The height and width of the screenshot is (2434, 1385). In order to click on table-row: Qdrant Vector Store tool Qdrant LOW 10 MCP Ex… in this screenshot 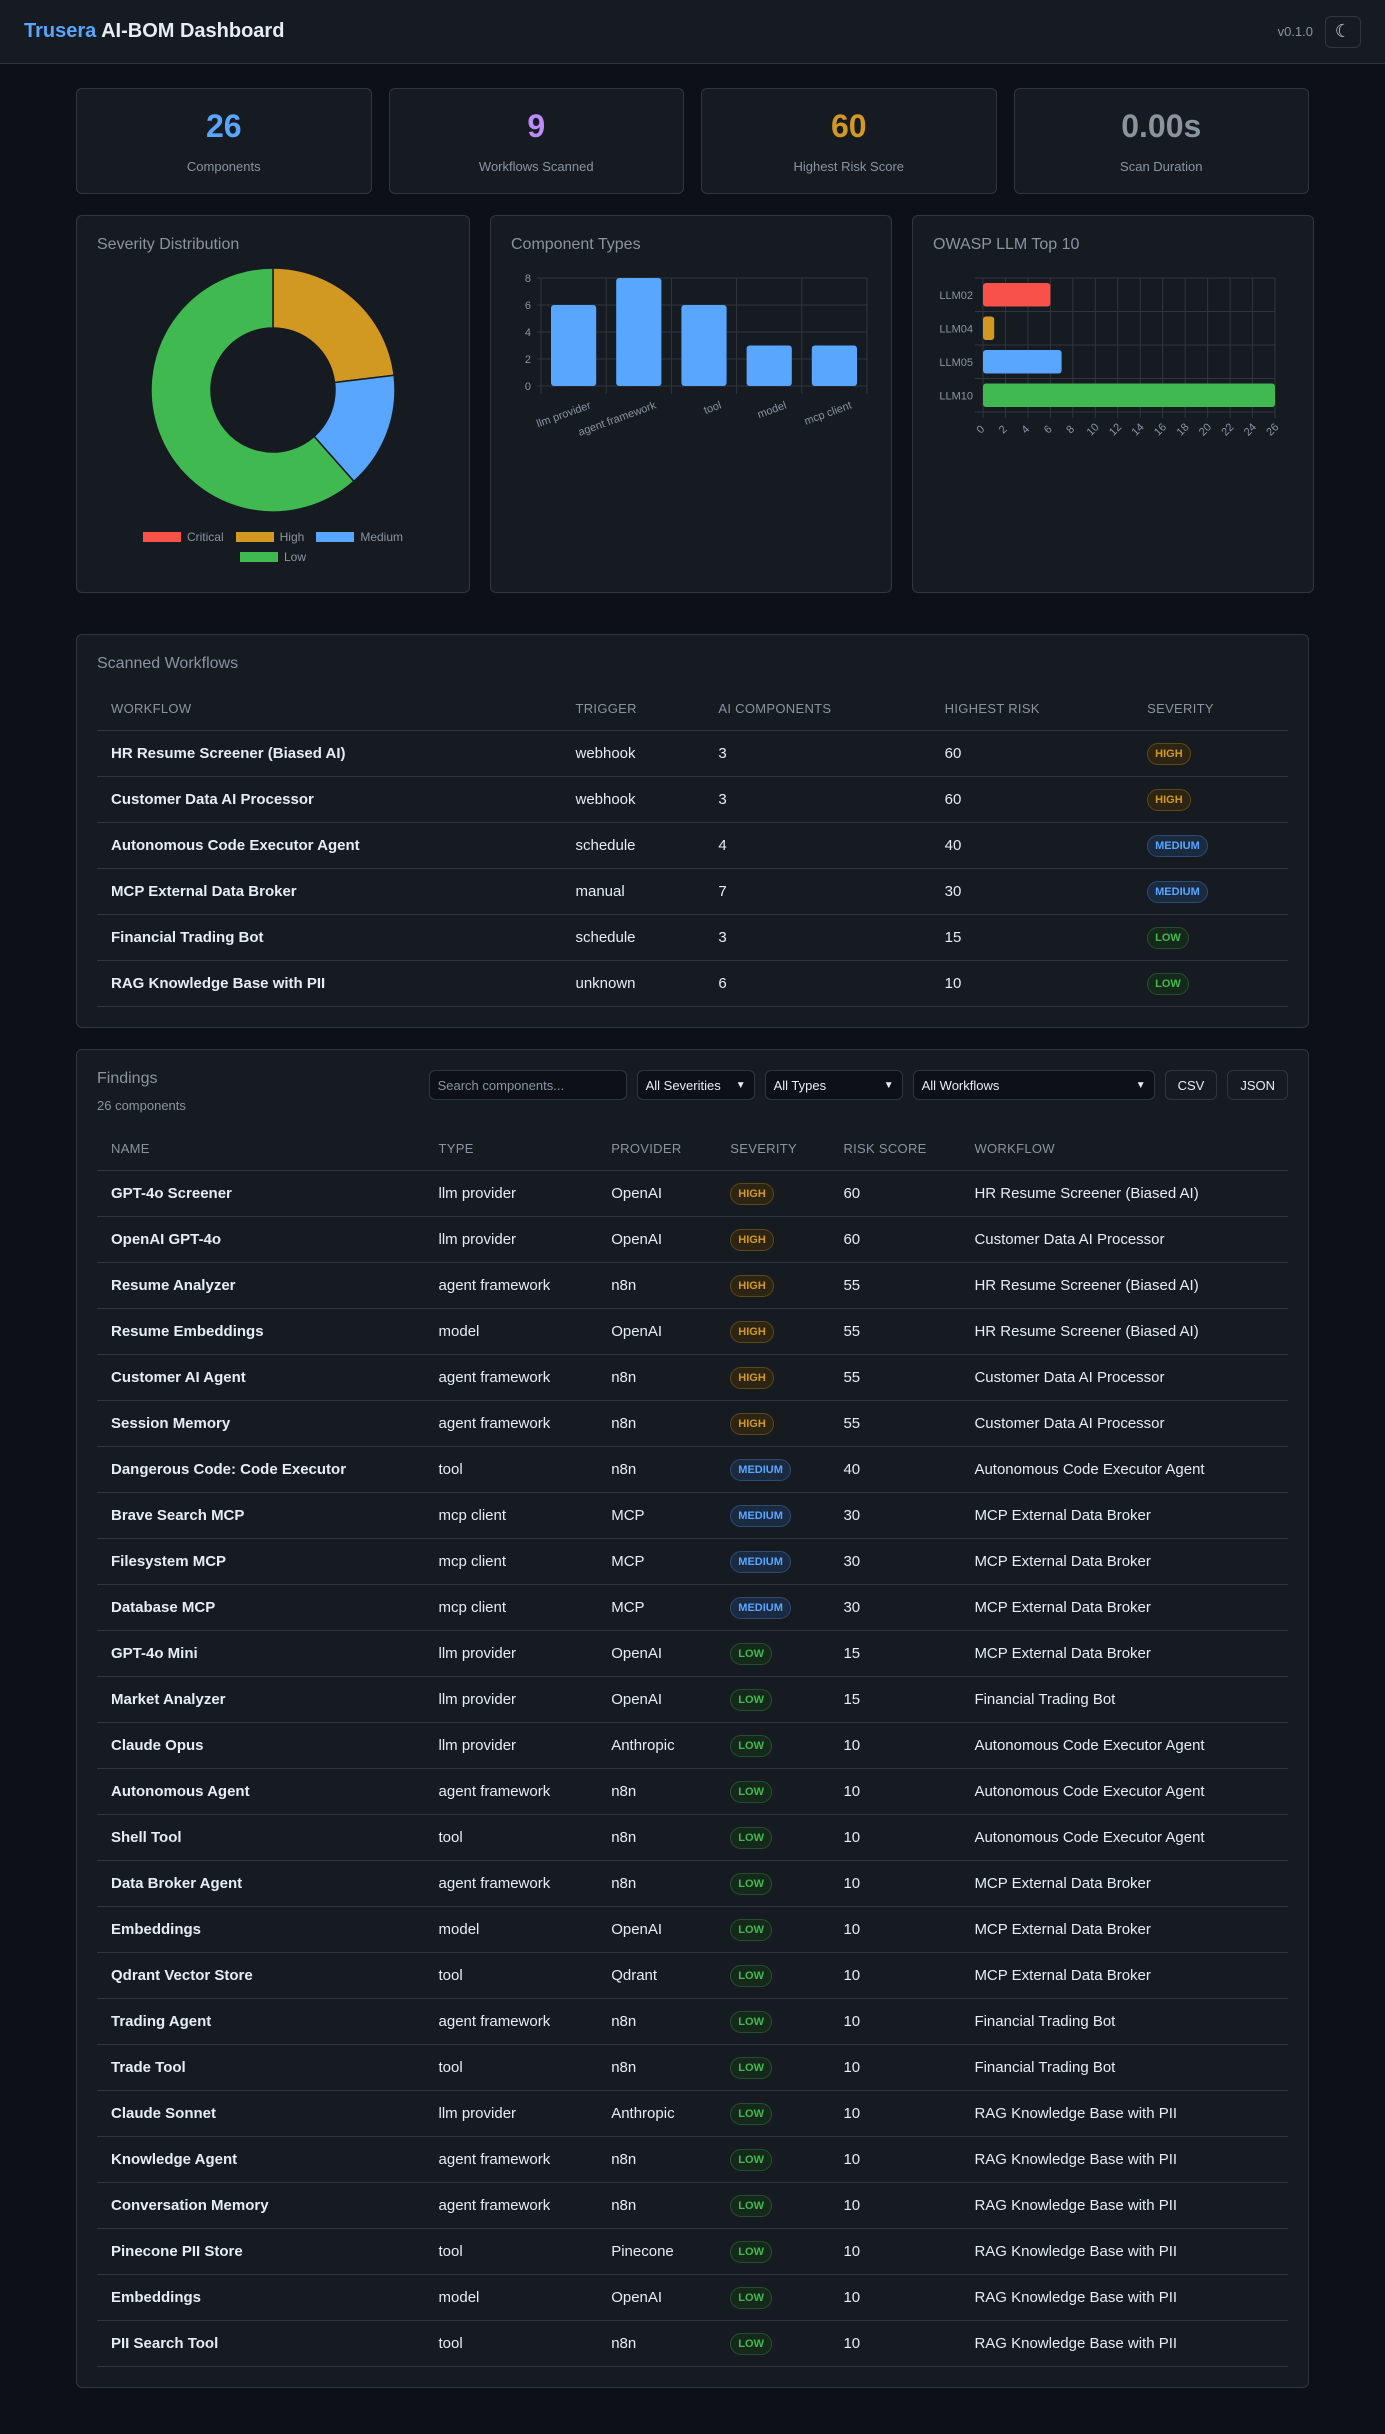, I will do `click(692, 1975)`.